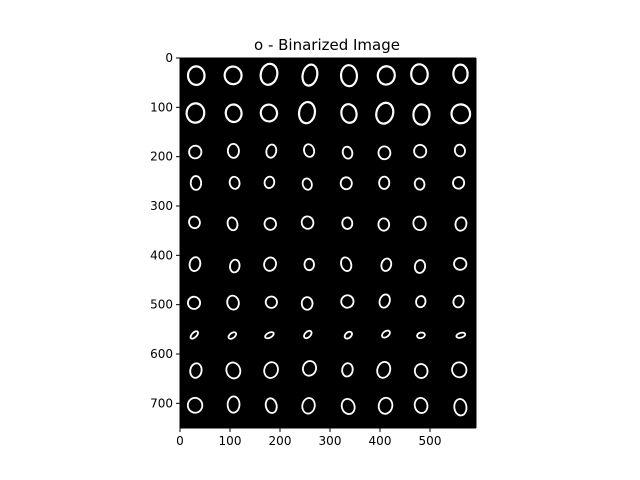 The image size is (640, 480). I want to click on x-tick-label: 100, so click(230, 441).